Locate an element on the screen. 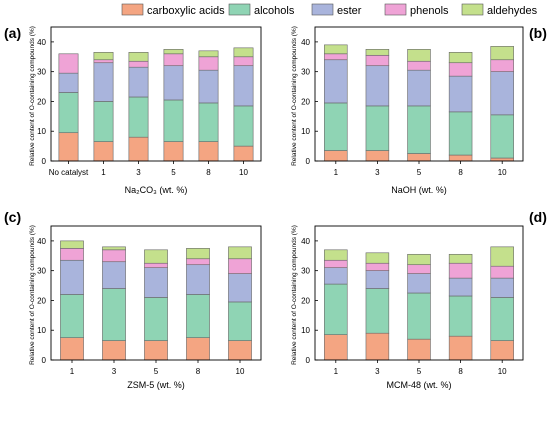  legend-label: aldehydes is located at coordinates (512, 11).